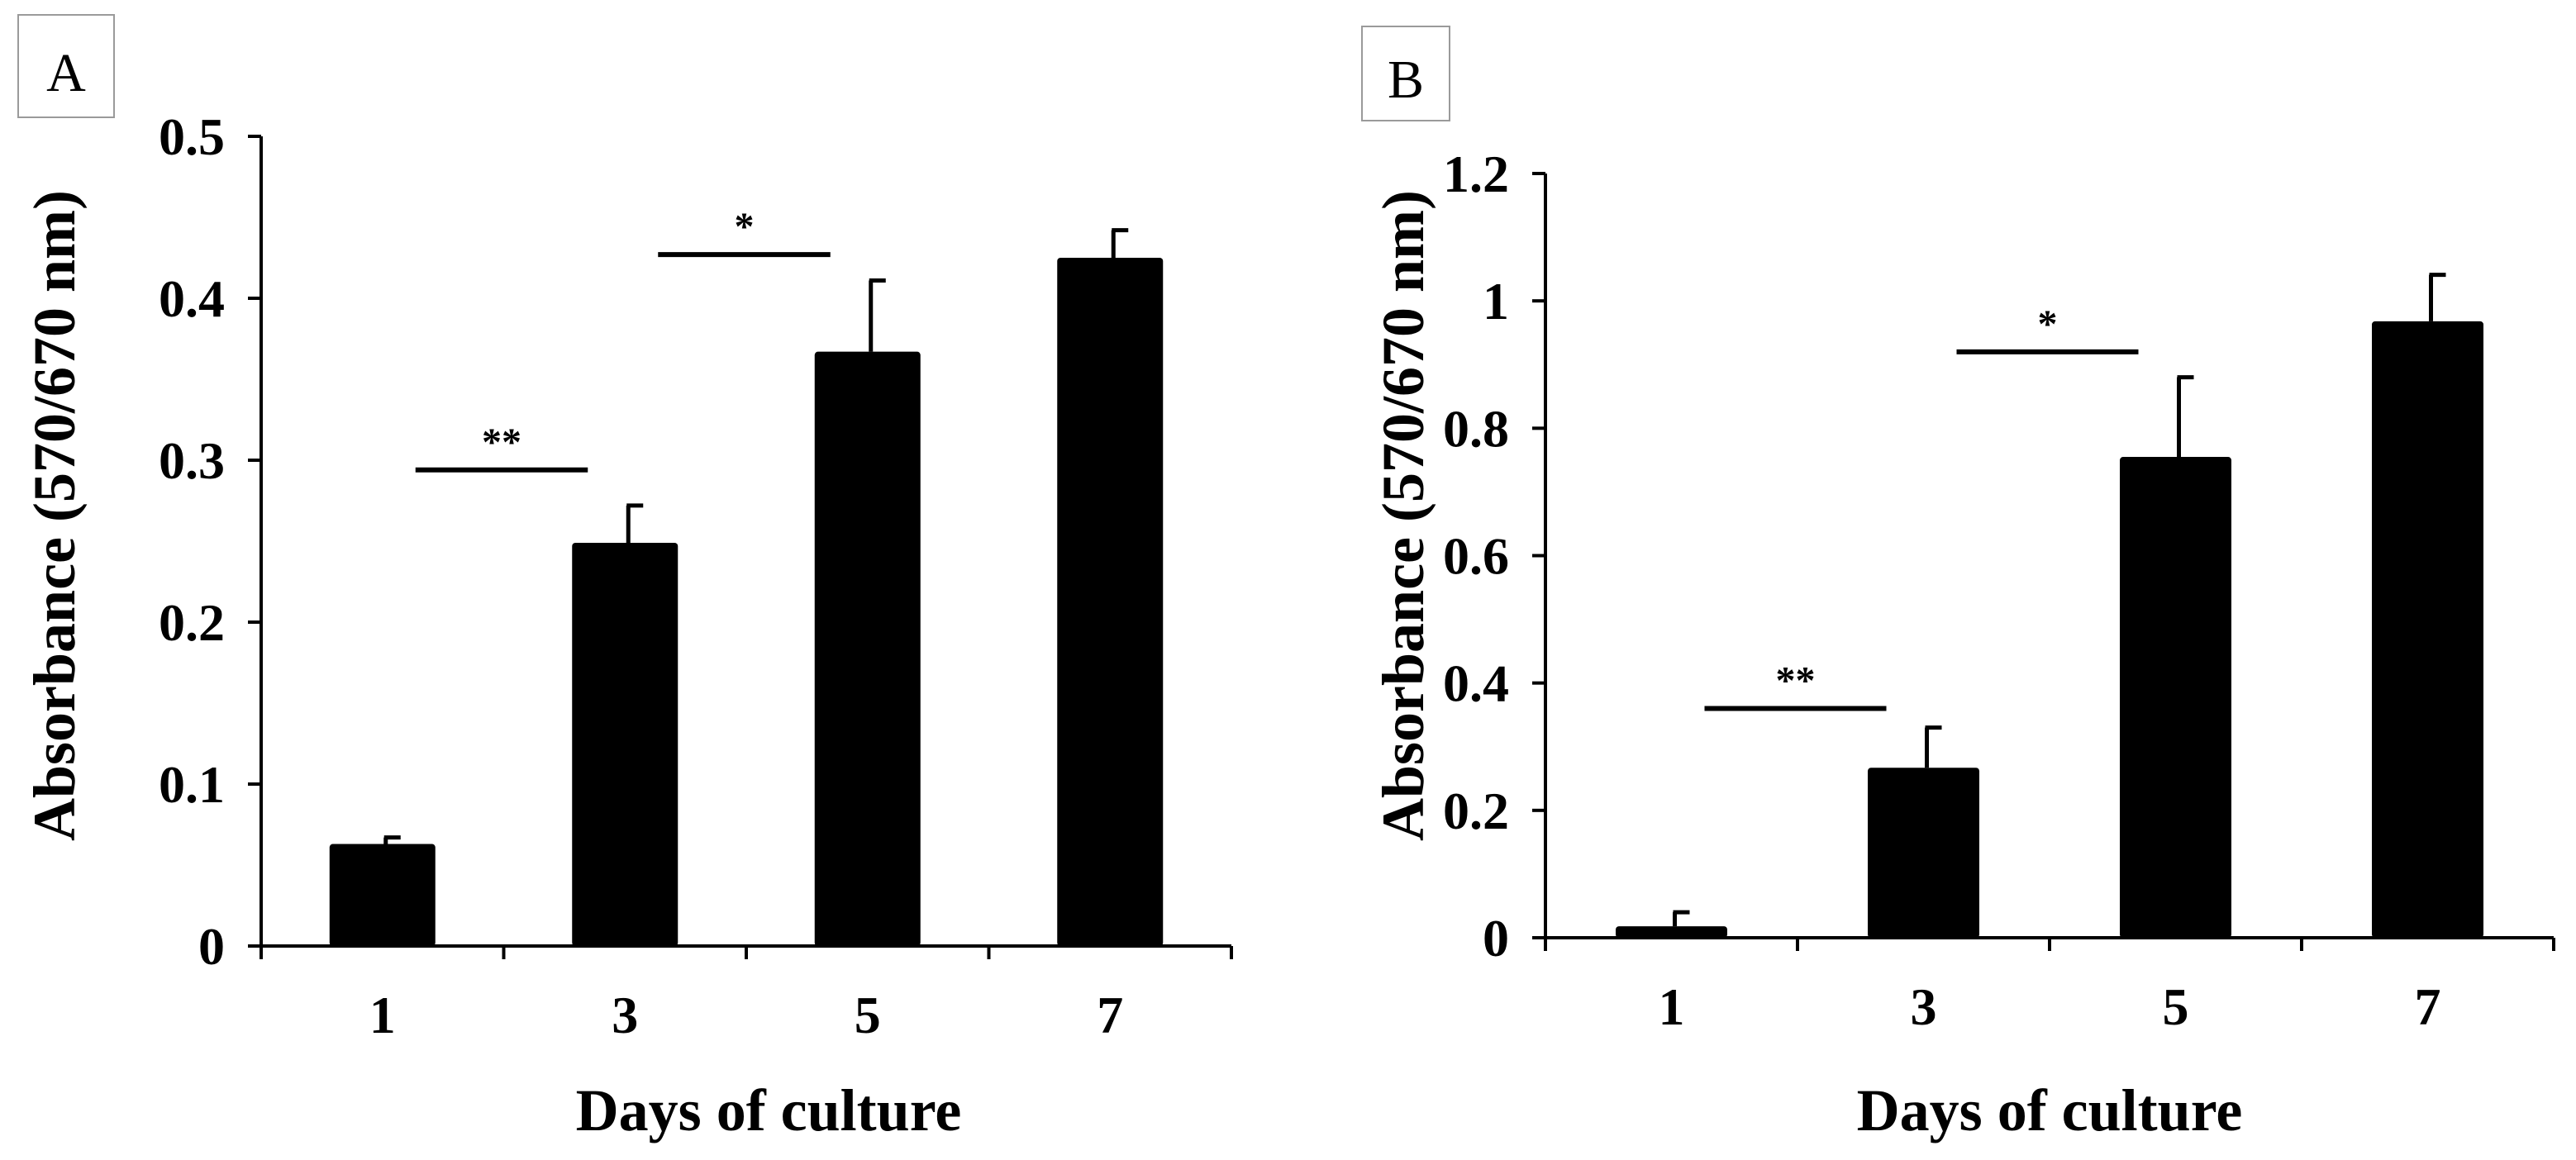 The image size is (2576, 1160). What do you see at coordinates (192, 298) in the screenshot?
I see `panel-a-y-tick-label: 0.4` at bounding box center [192, 298].